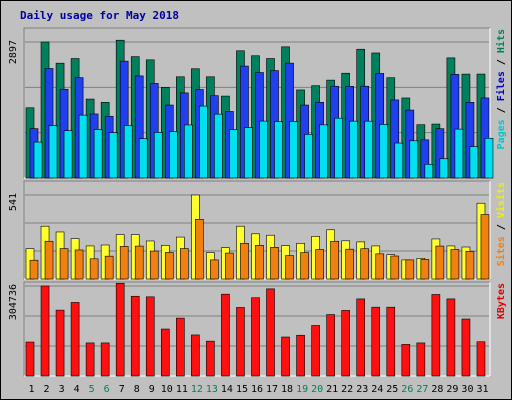 The image size is (512, 404). What do you see at coordinates (392, 389) in the screenshot?
I see `x-tick-label-day-25: 25` at bounding box center [392, 389].